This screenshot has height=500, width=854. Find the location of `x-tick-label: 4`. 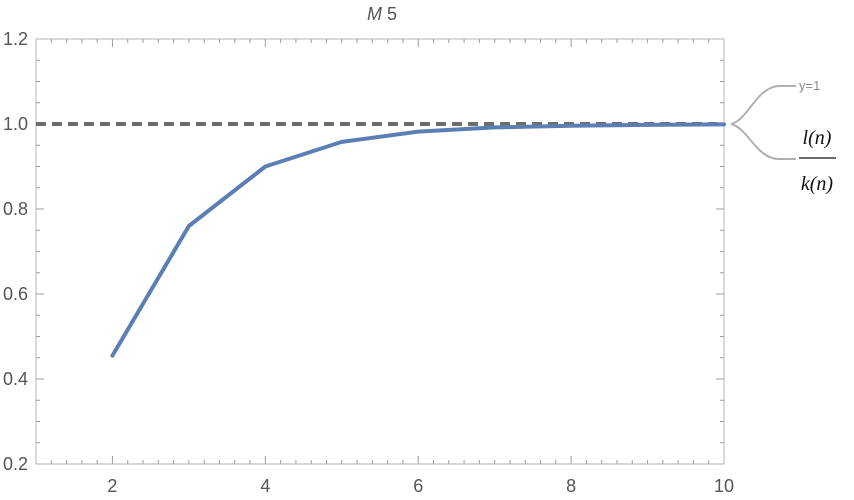

x-tick-label: 4 is located at coordinates (265, 486).